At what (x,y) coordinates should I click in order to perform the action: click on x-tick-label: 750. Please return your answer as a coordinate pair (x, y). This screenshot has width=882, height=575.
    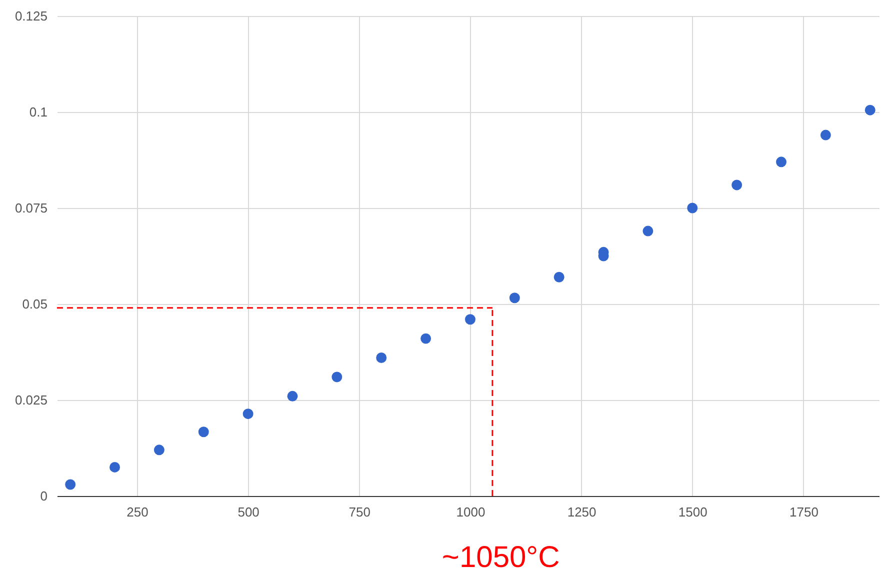
    Looking at the image, I should click on (359, 512).